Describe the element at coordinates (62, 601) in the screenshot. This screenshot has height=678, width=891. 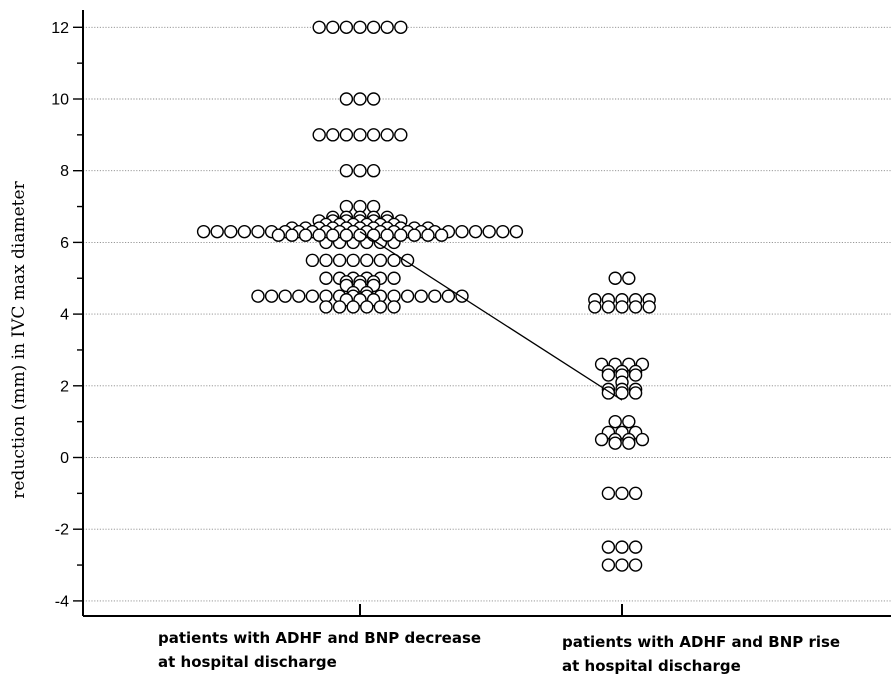
I see `y-tick-label: -4` at that location.